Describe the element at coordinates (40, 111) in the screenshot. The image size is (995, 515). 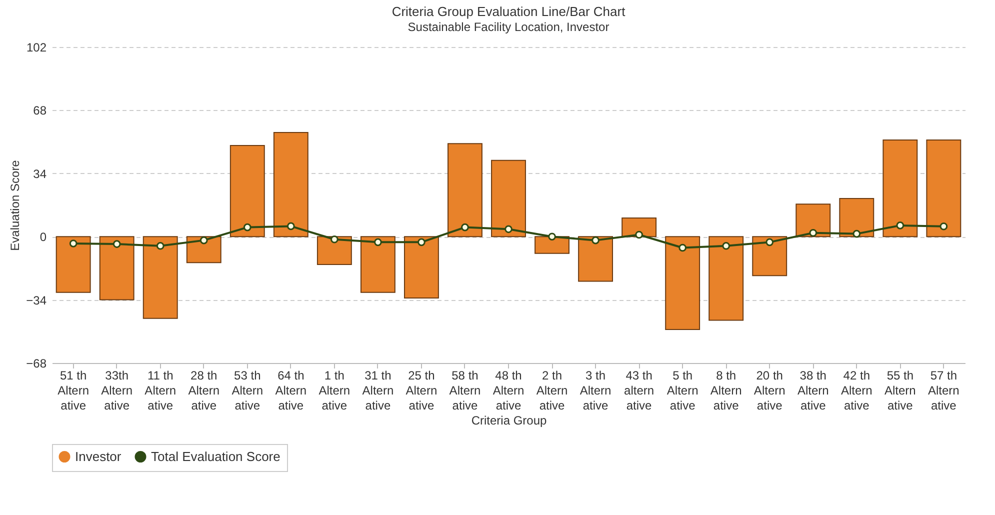
I see `y-tick-label: 68` at that location.